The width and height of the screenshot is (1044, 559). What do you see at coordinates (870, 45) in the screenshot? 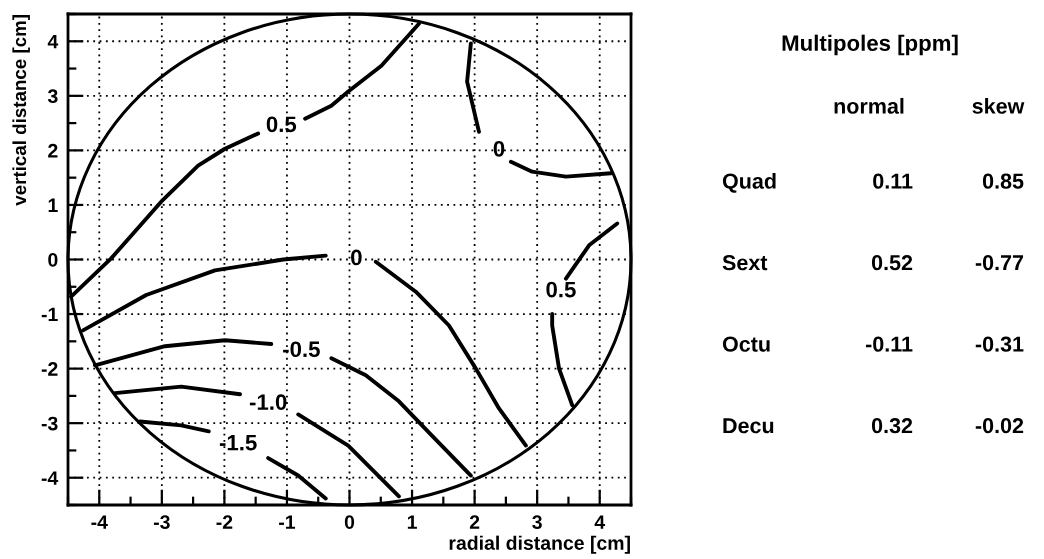
I see `text: Multipoles [ppm]` at bounding box center [870, 45].